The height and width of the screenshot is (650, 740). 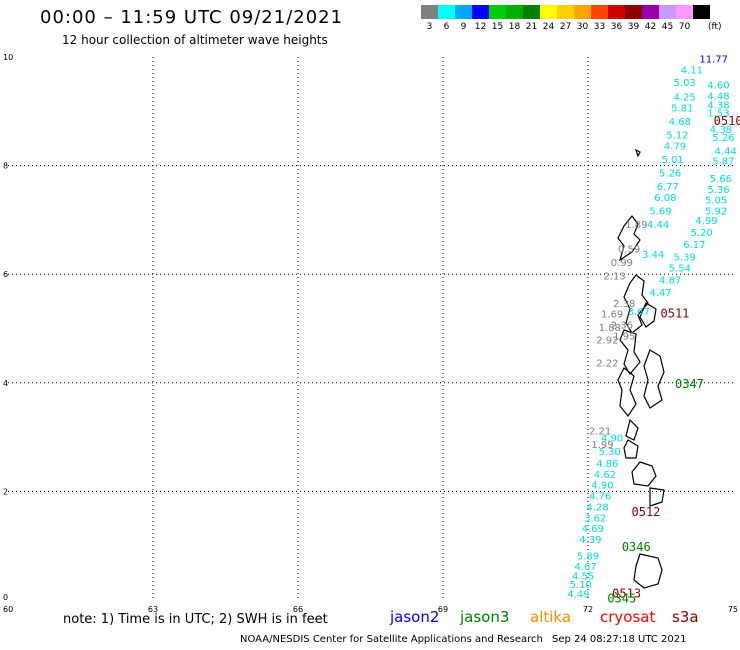 What do you see at coordinates (685, 258) in the screenshot?
I see `swh-value-label: 5.39` at bounding box center [685, 258].